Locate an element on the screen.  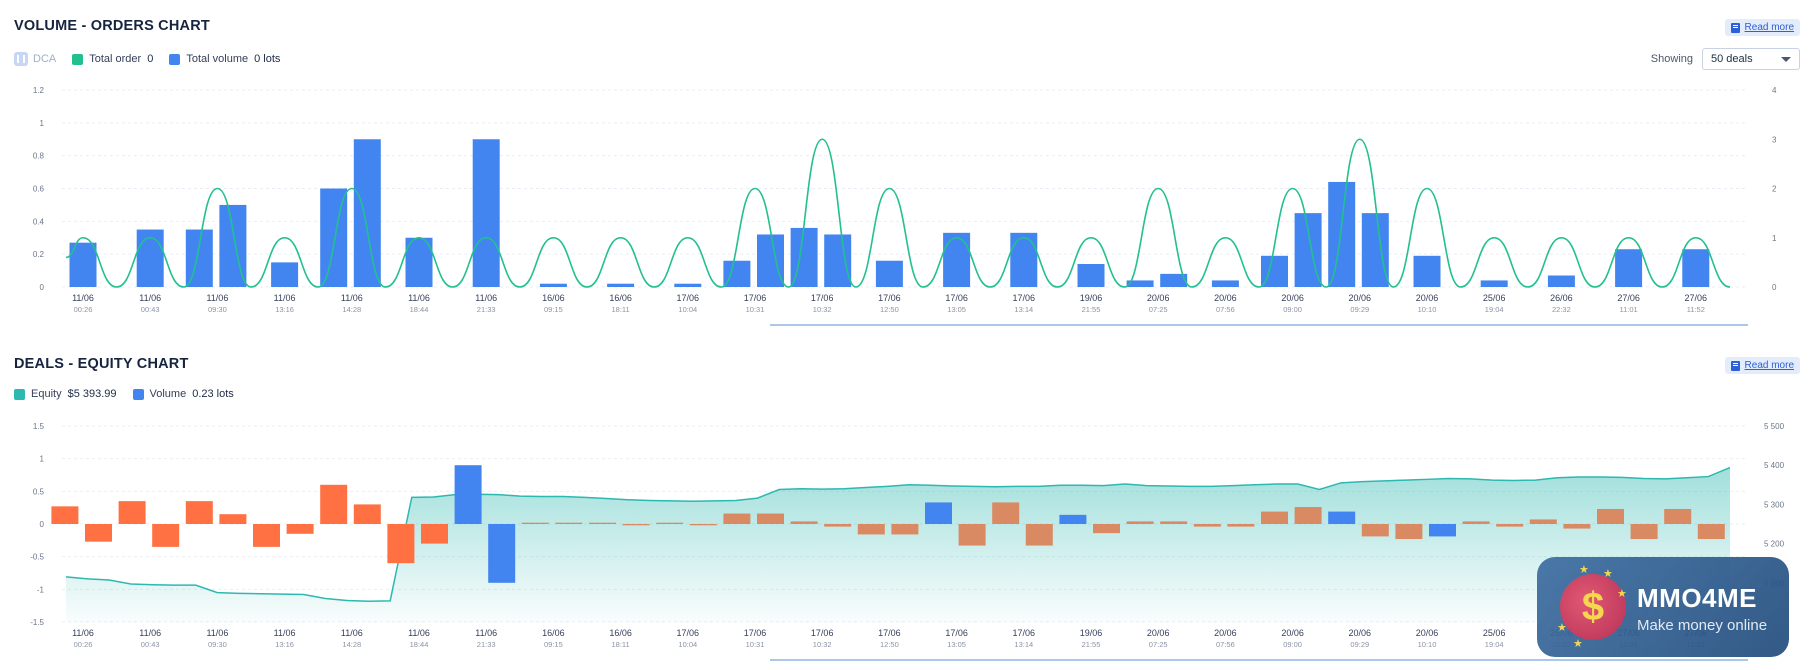
y-tick-label: 0.6 is located at coordinates (39, 189).